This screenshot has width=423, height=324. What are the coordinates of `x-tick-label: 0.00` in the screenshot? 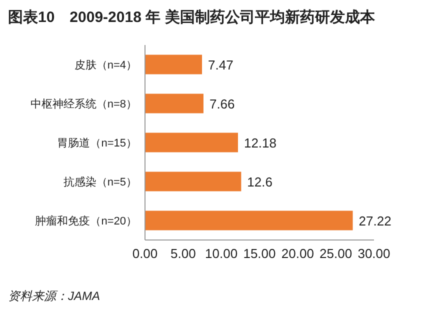 It's located at (145, 253).